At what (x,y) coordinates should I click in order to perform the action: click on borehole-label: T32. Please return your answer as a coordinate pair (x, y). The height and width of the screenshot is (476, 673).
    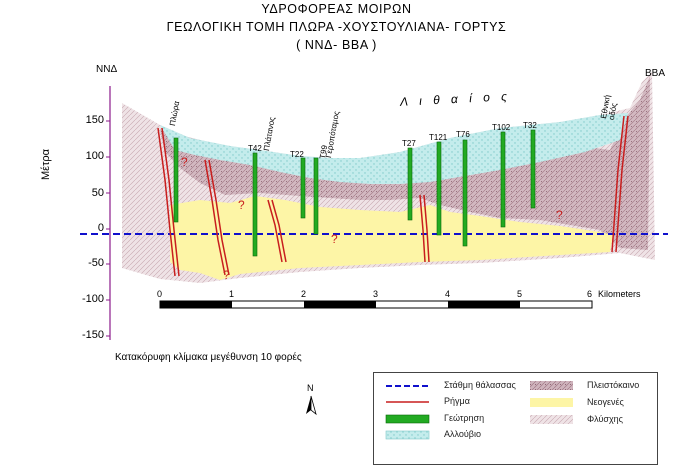
    Looking at the image, I should click on (530, 125).